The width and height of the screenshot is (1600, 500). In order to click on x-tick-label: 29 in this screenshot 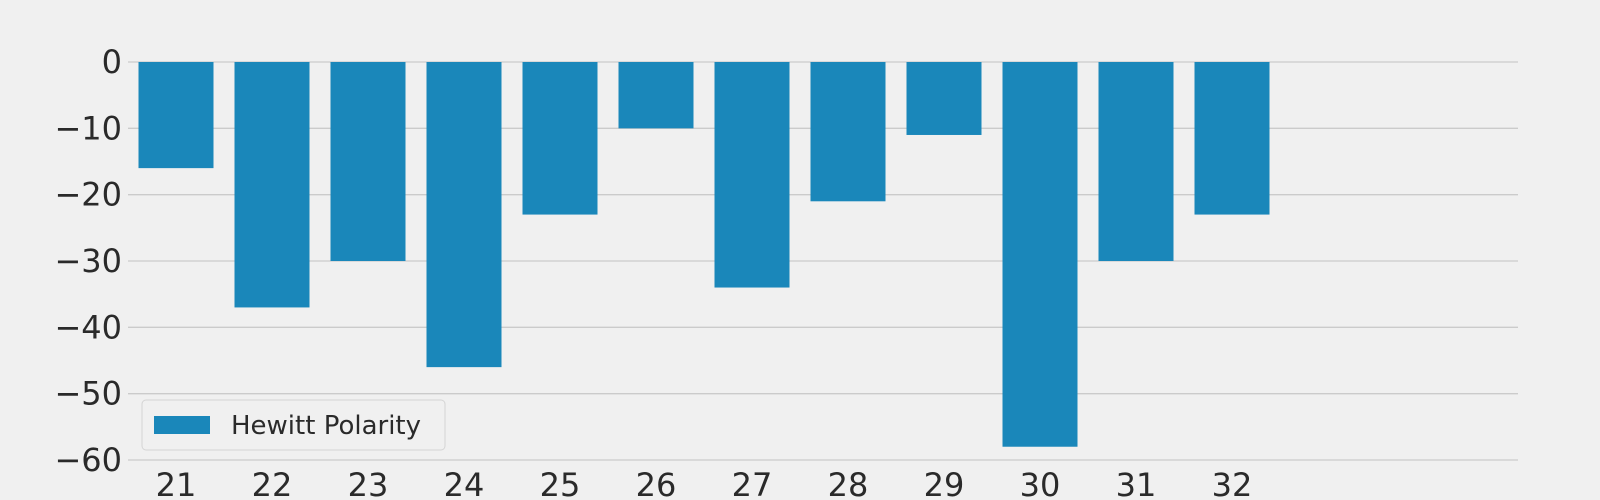, I will do `click(944, 483)`.